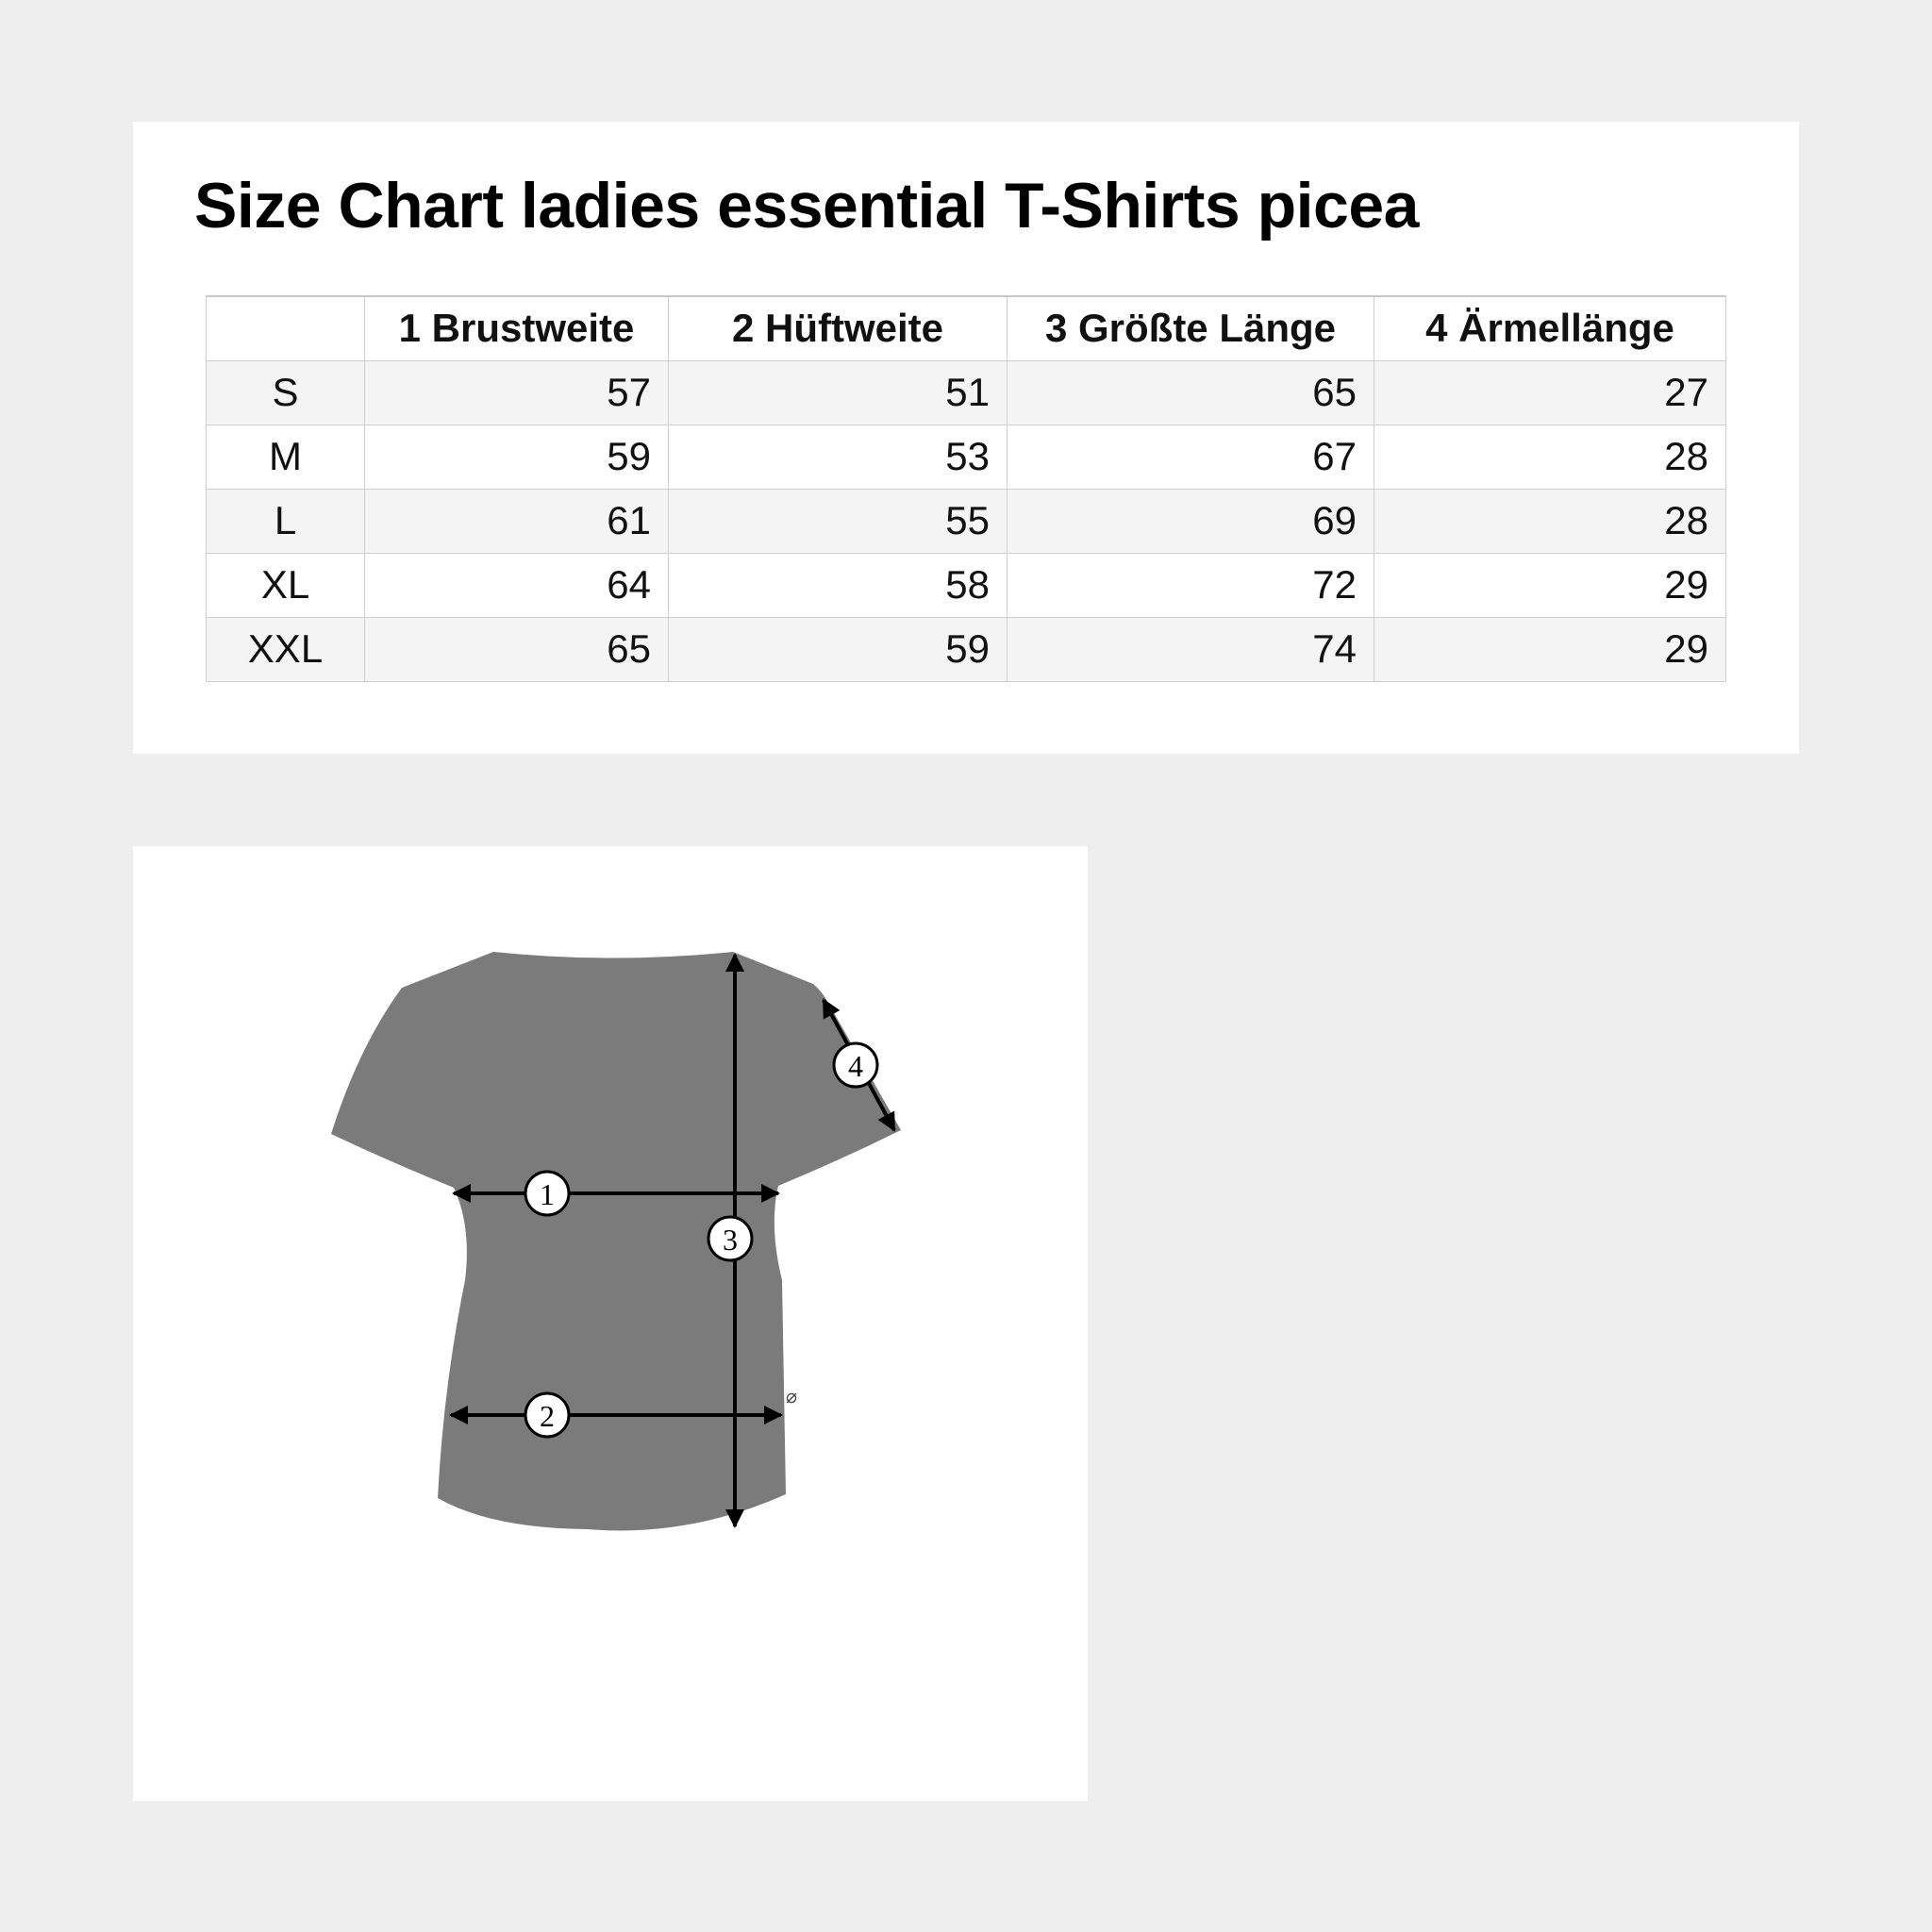 Image resolution: width=1932 pixels, height=1932 pixels. I want to click on table-row: XL 64 58 72 29, so click(966, 585).